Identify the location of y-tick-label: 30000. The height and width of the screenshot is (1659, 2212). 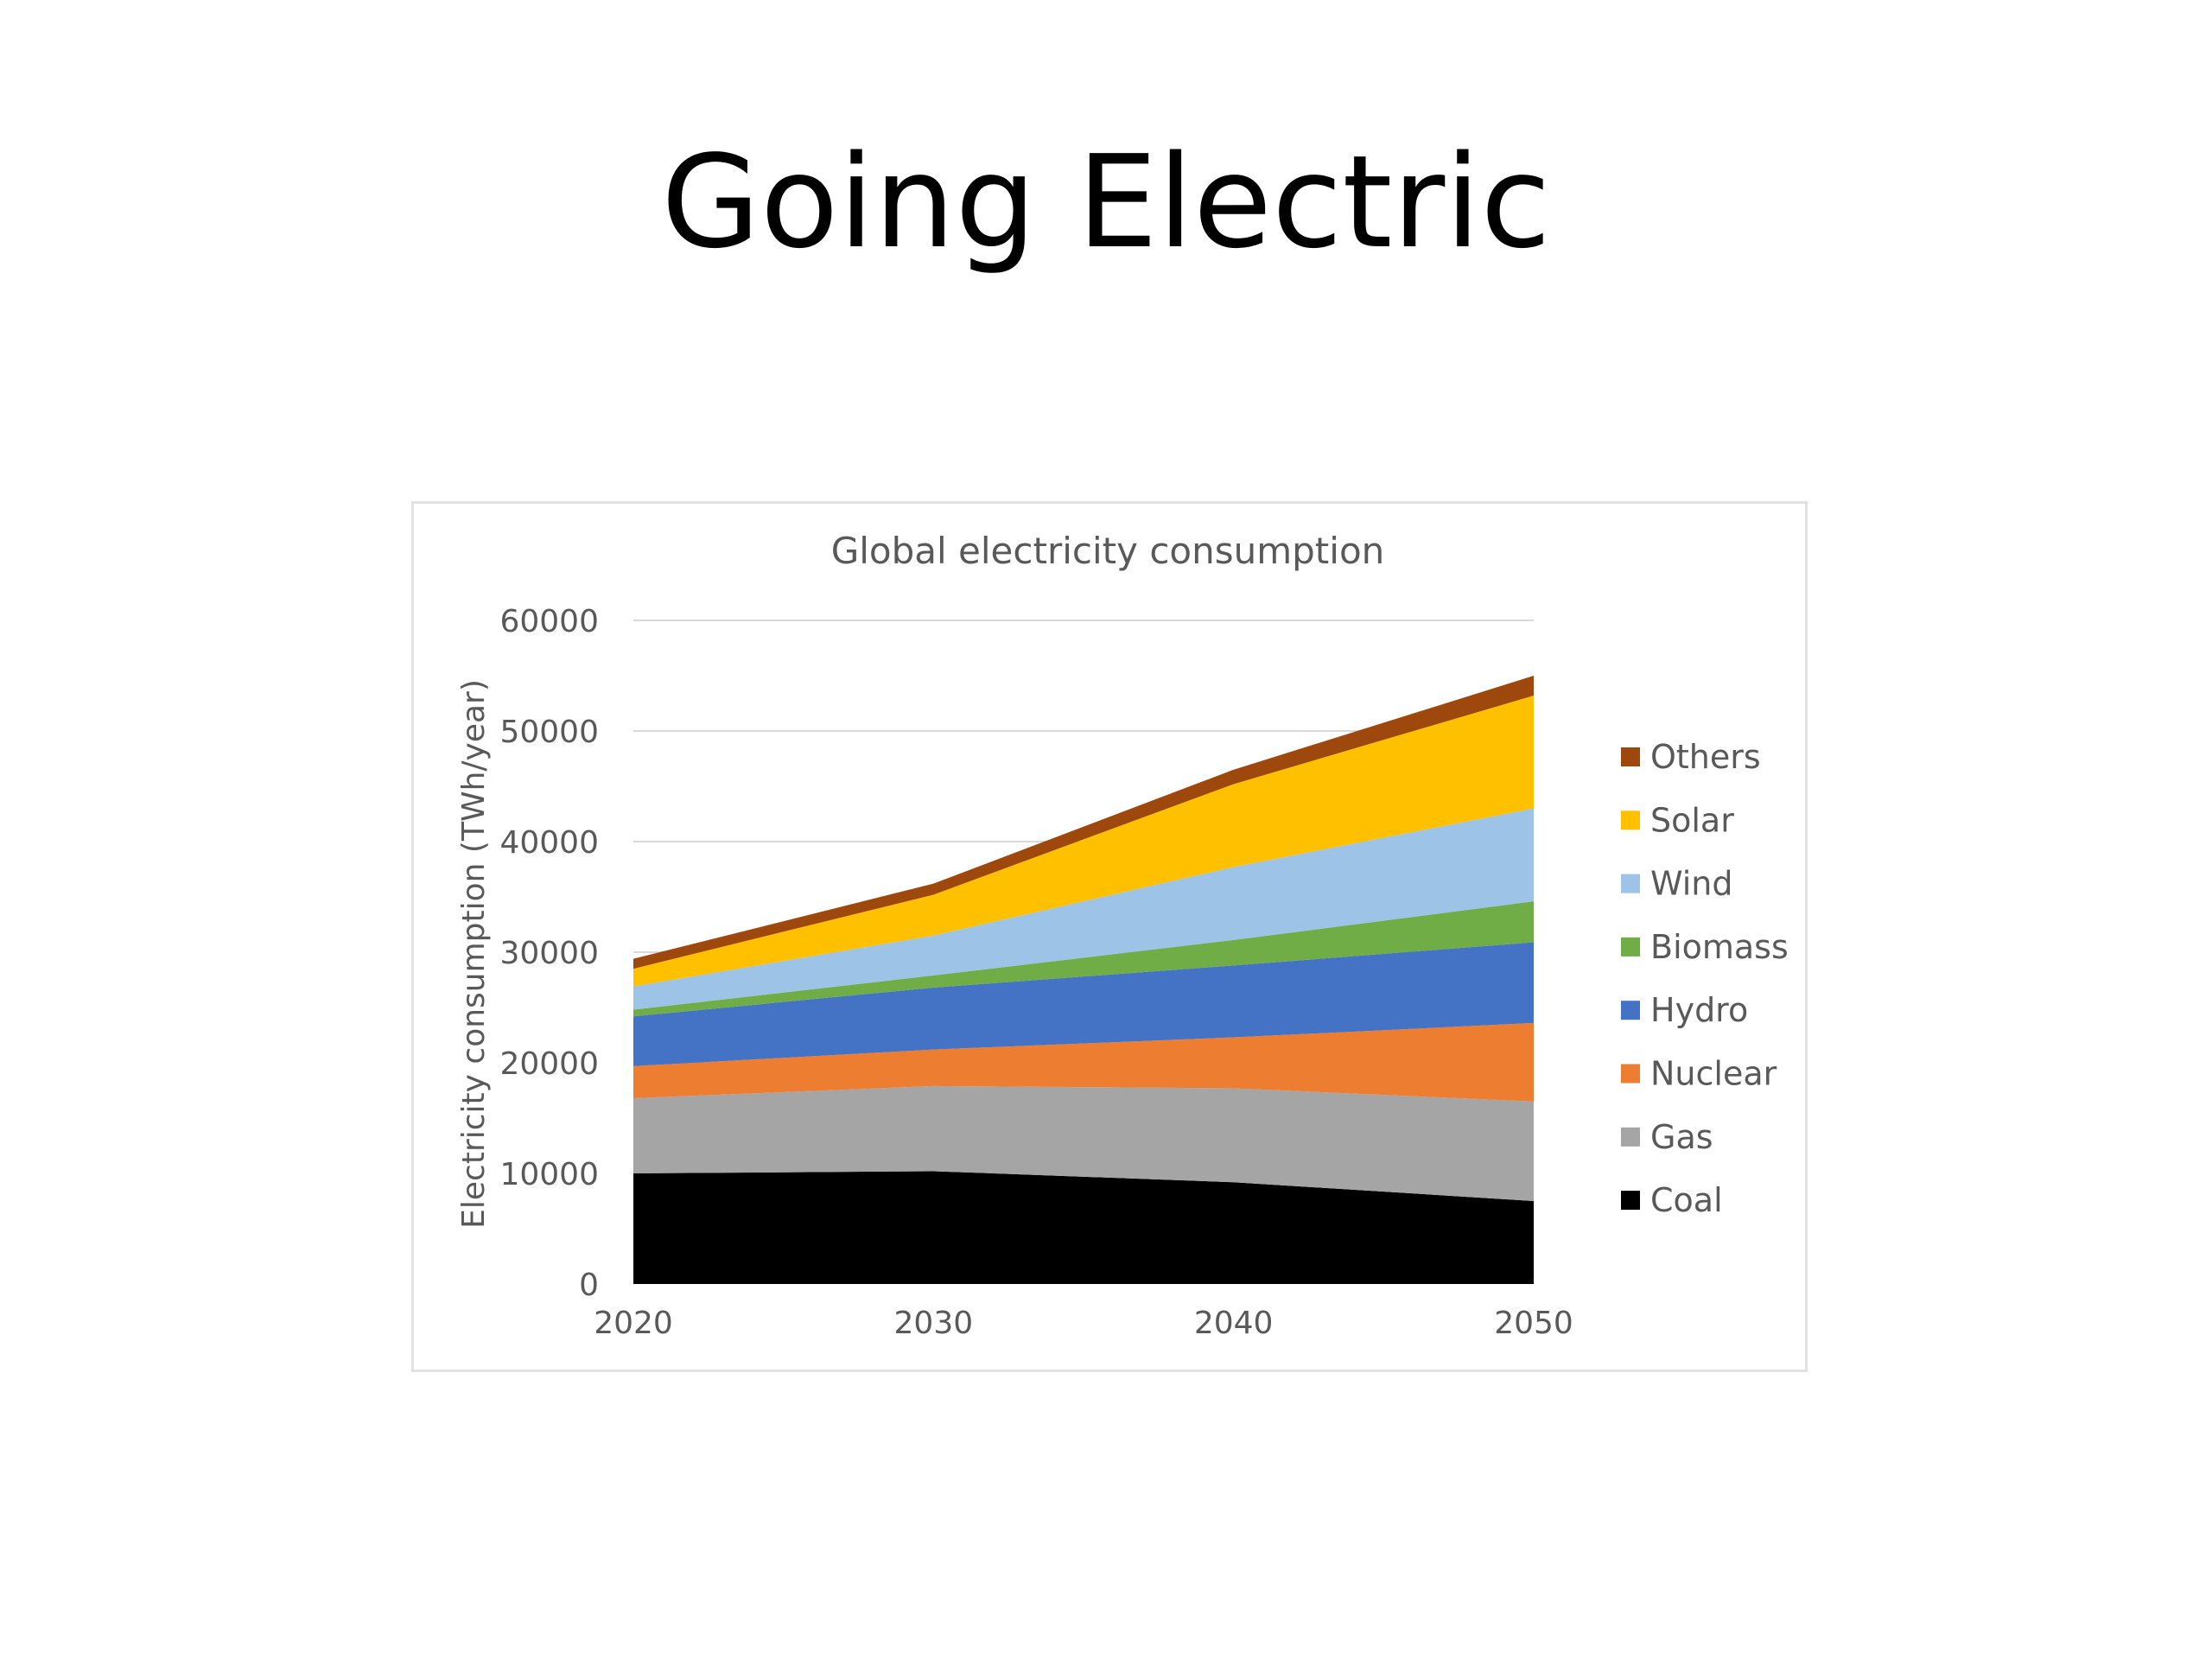
(549, 953).